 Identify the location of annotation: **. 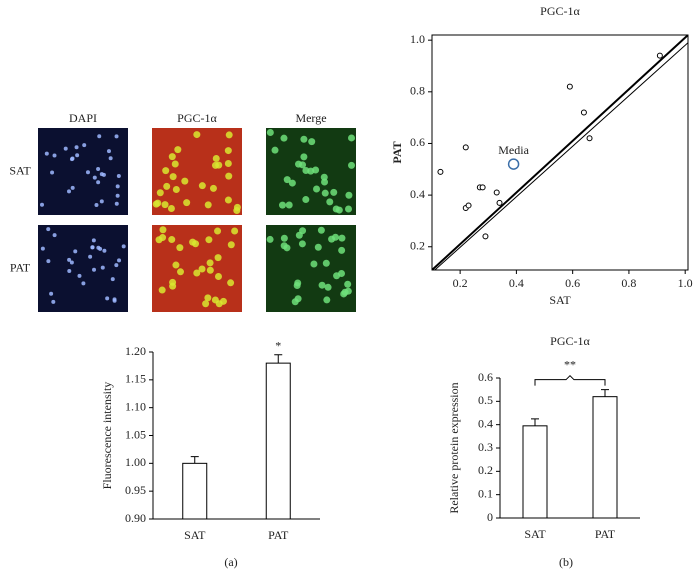
(570, 364).